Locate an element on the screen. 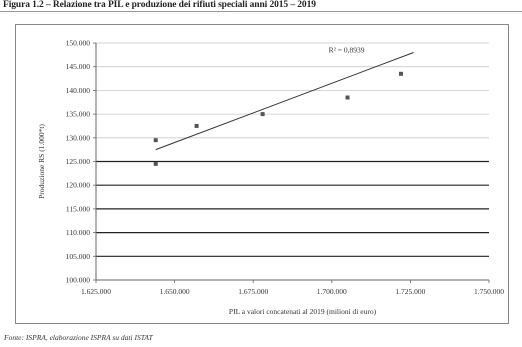 The width and height of the screenshot is (522, 347). x-tick-label-2: 1.675.000 is located at coordinates (253, 291).